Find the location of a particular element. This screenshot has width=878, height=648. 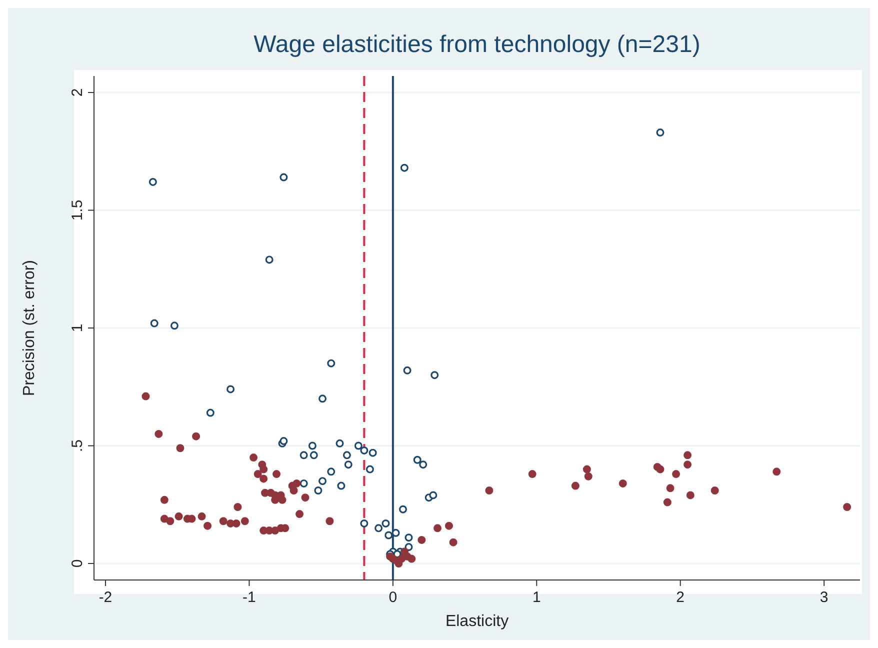

x-tick-label: 2 is located at coordinates (680, 597).